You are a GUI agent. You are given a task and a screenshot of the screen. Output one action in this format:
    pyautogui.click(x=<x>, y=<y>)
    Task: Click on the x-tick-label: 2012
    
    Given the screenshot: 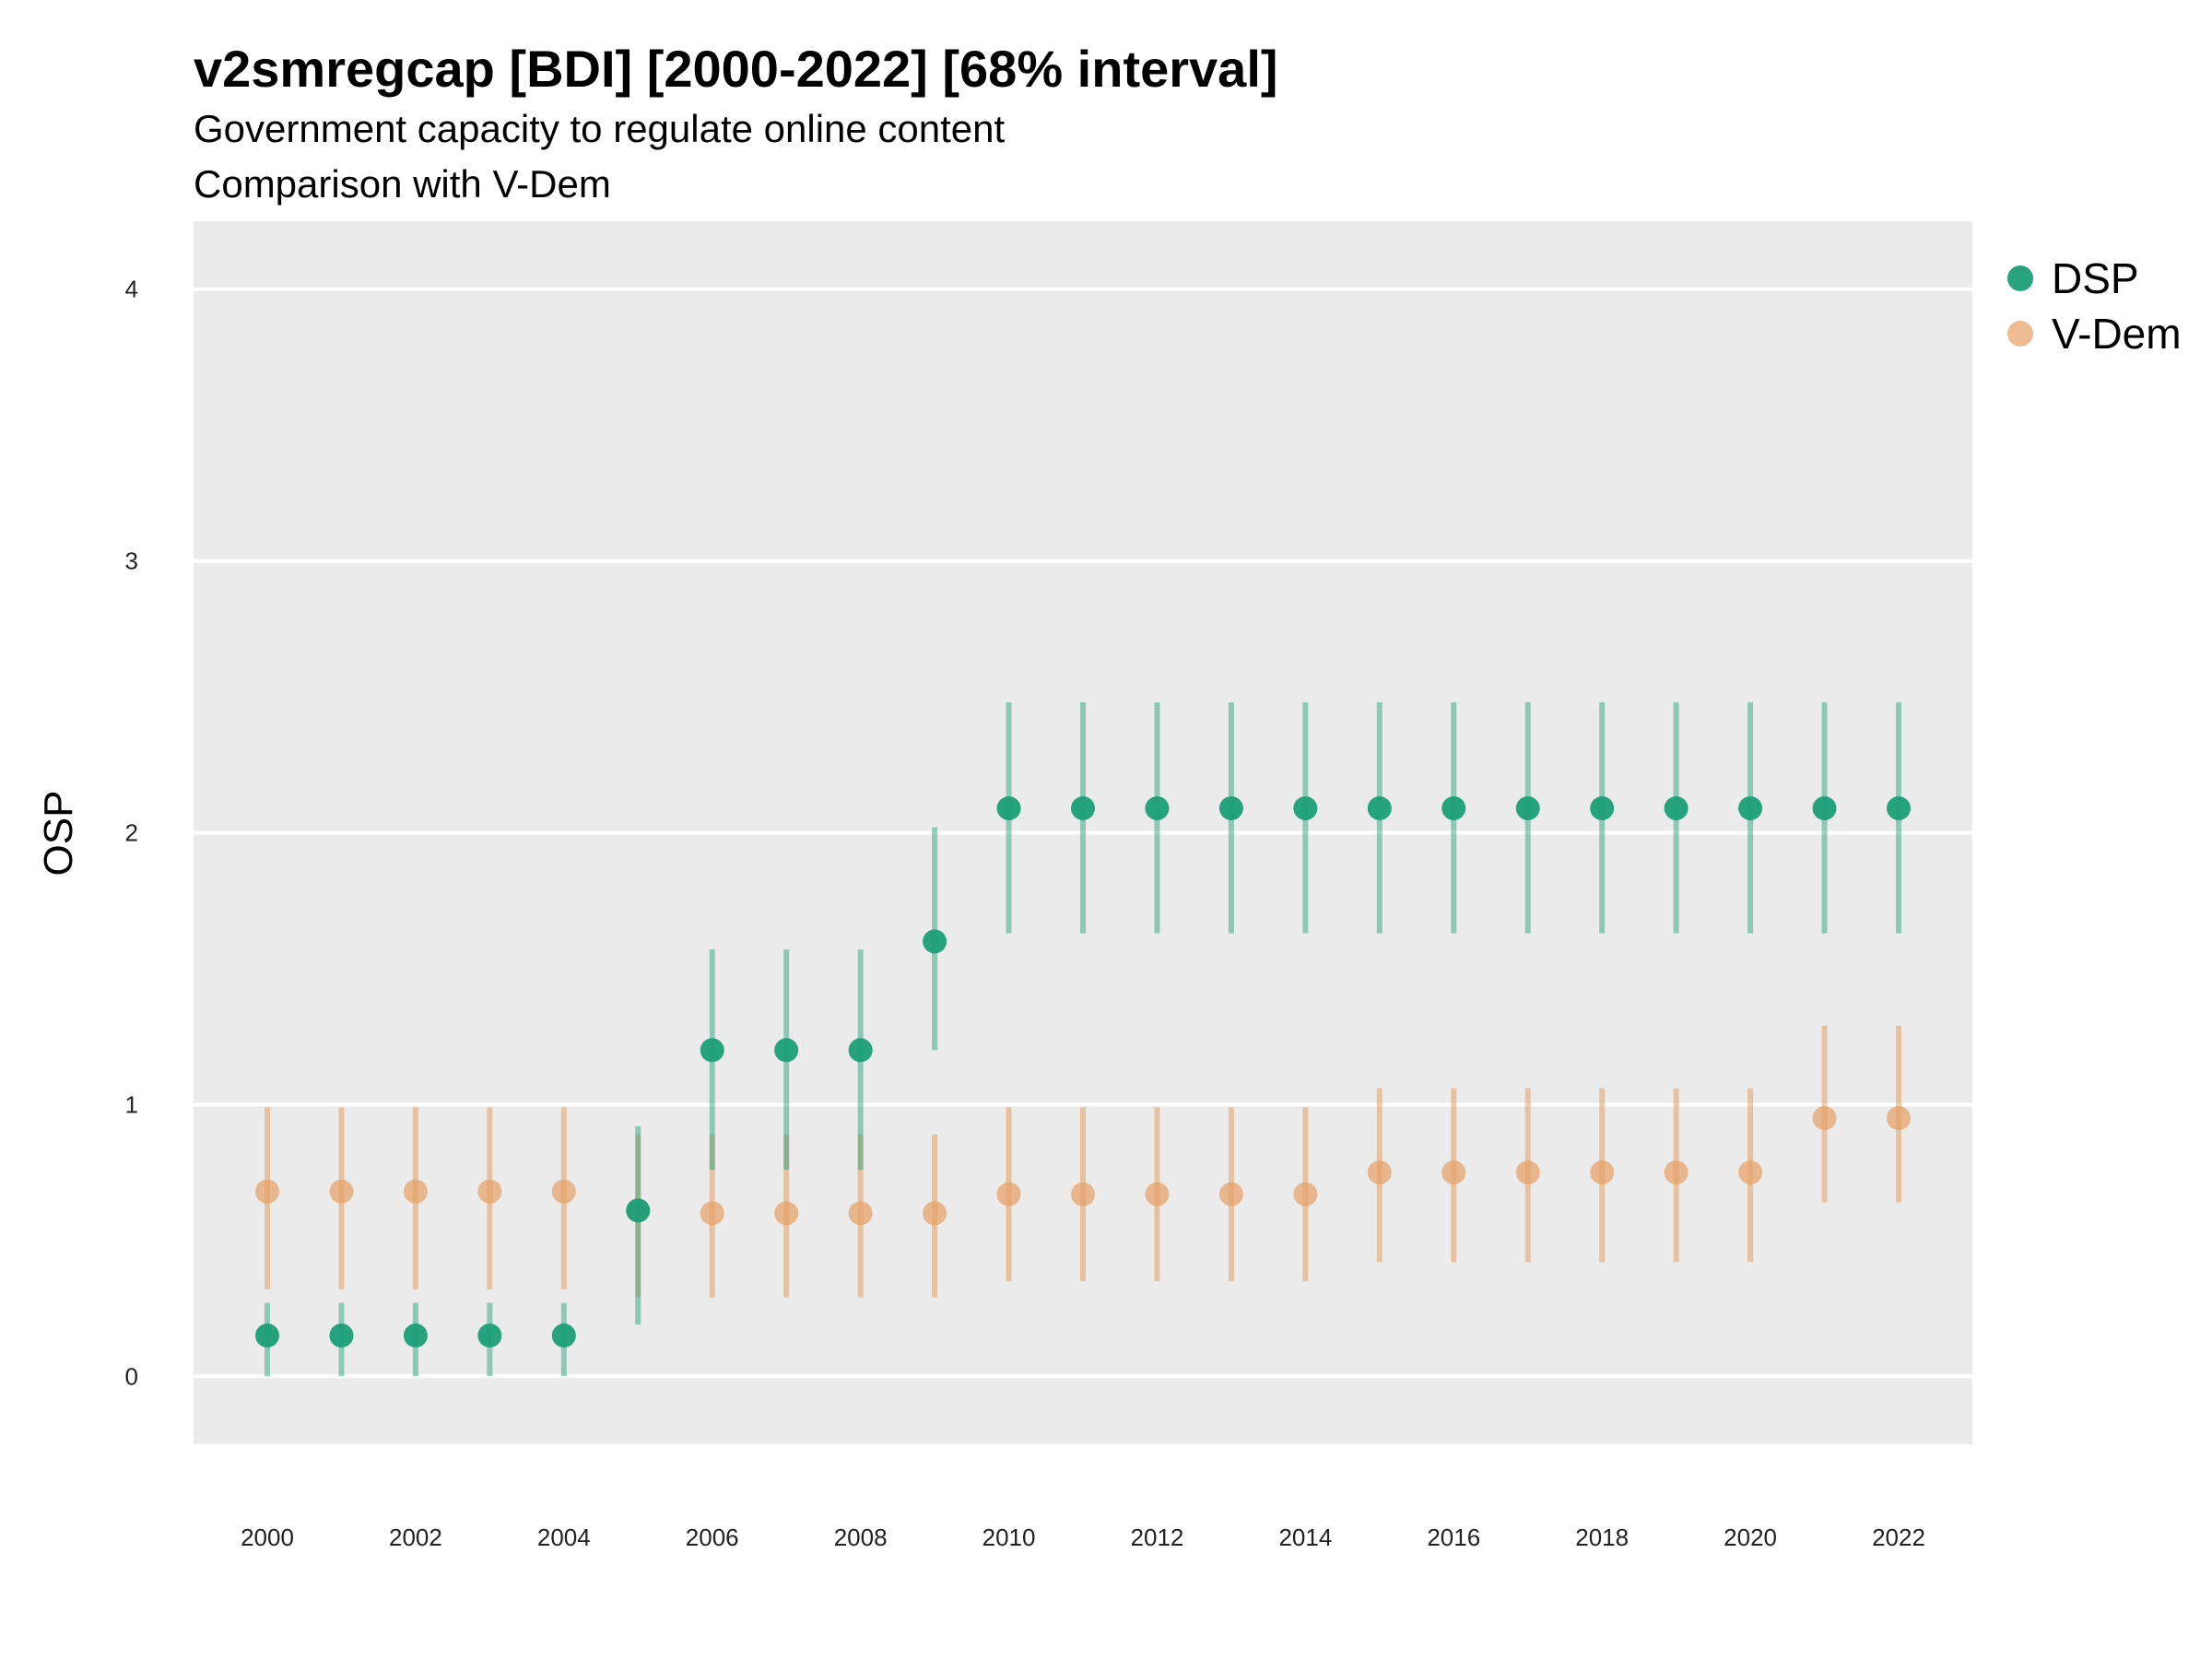 What is the action you would take?
    pyautogui.click(x=1157, y=1537)
    